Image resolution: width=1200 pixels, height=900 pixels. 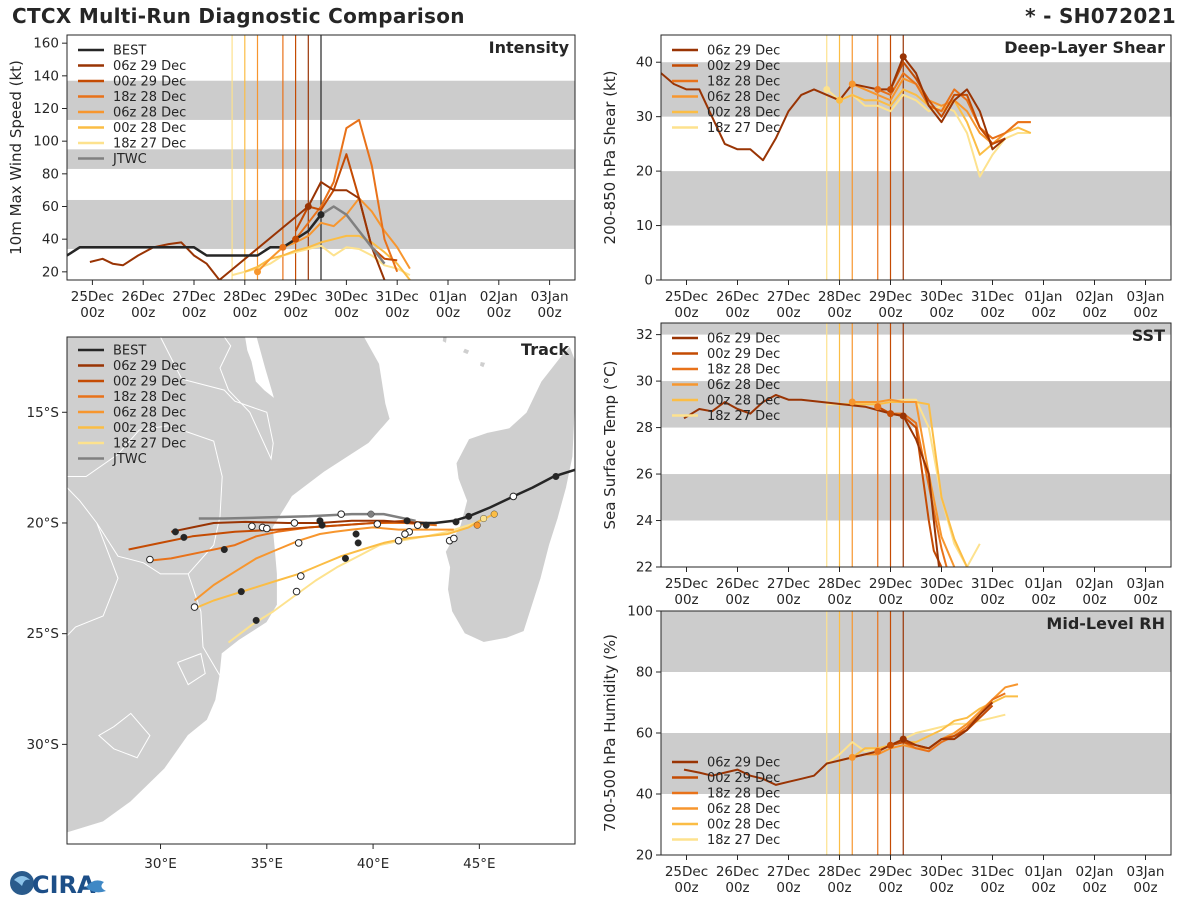 What do you see at coordinates (46, 76) in the screenshot?
I see `y-tick-label: 140` at bounding box center [46, 76].